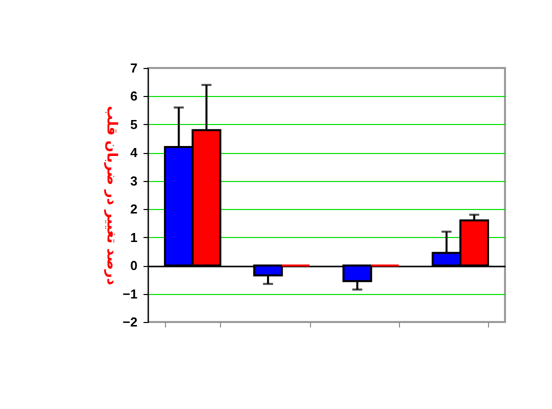 This screenshot has width=552, height=409. Describe the element at coordinates (130, 322) in the screenshot. I see `y-tick-label: −2` at that location.